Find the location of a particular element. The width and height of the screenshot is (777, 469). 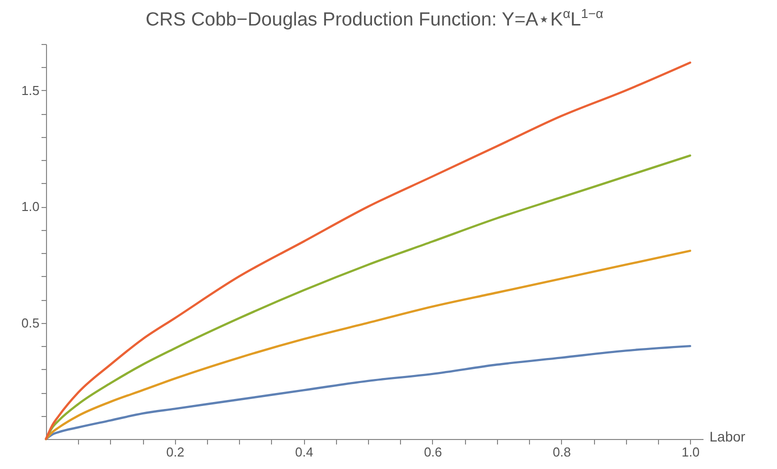

y-tick-label: 0.5 is located at coordinates (30, 322).